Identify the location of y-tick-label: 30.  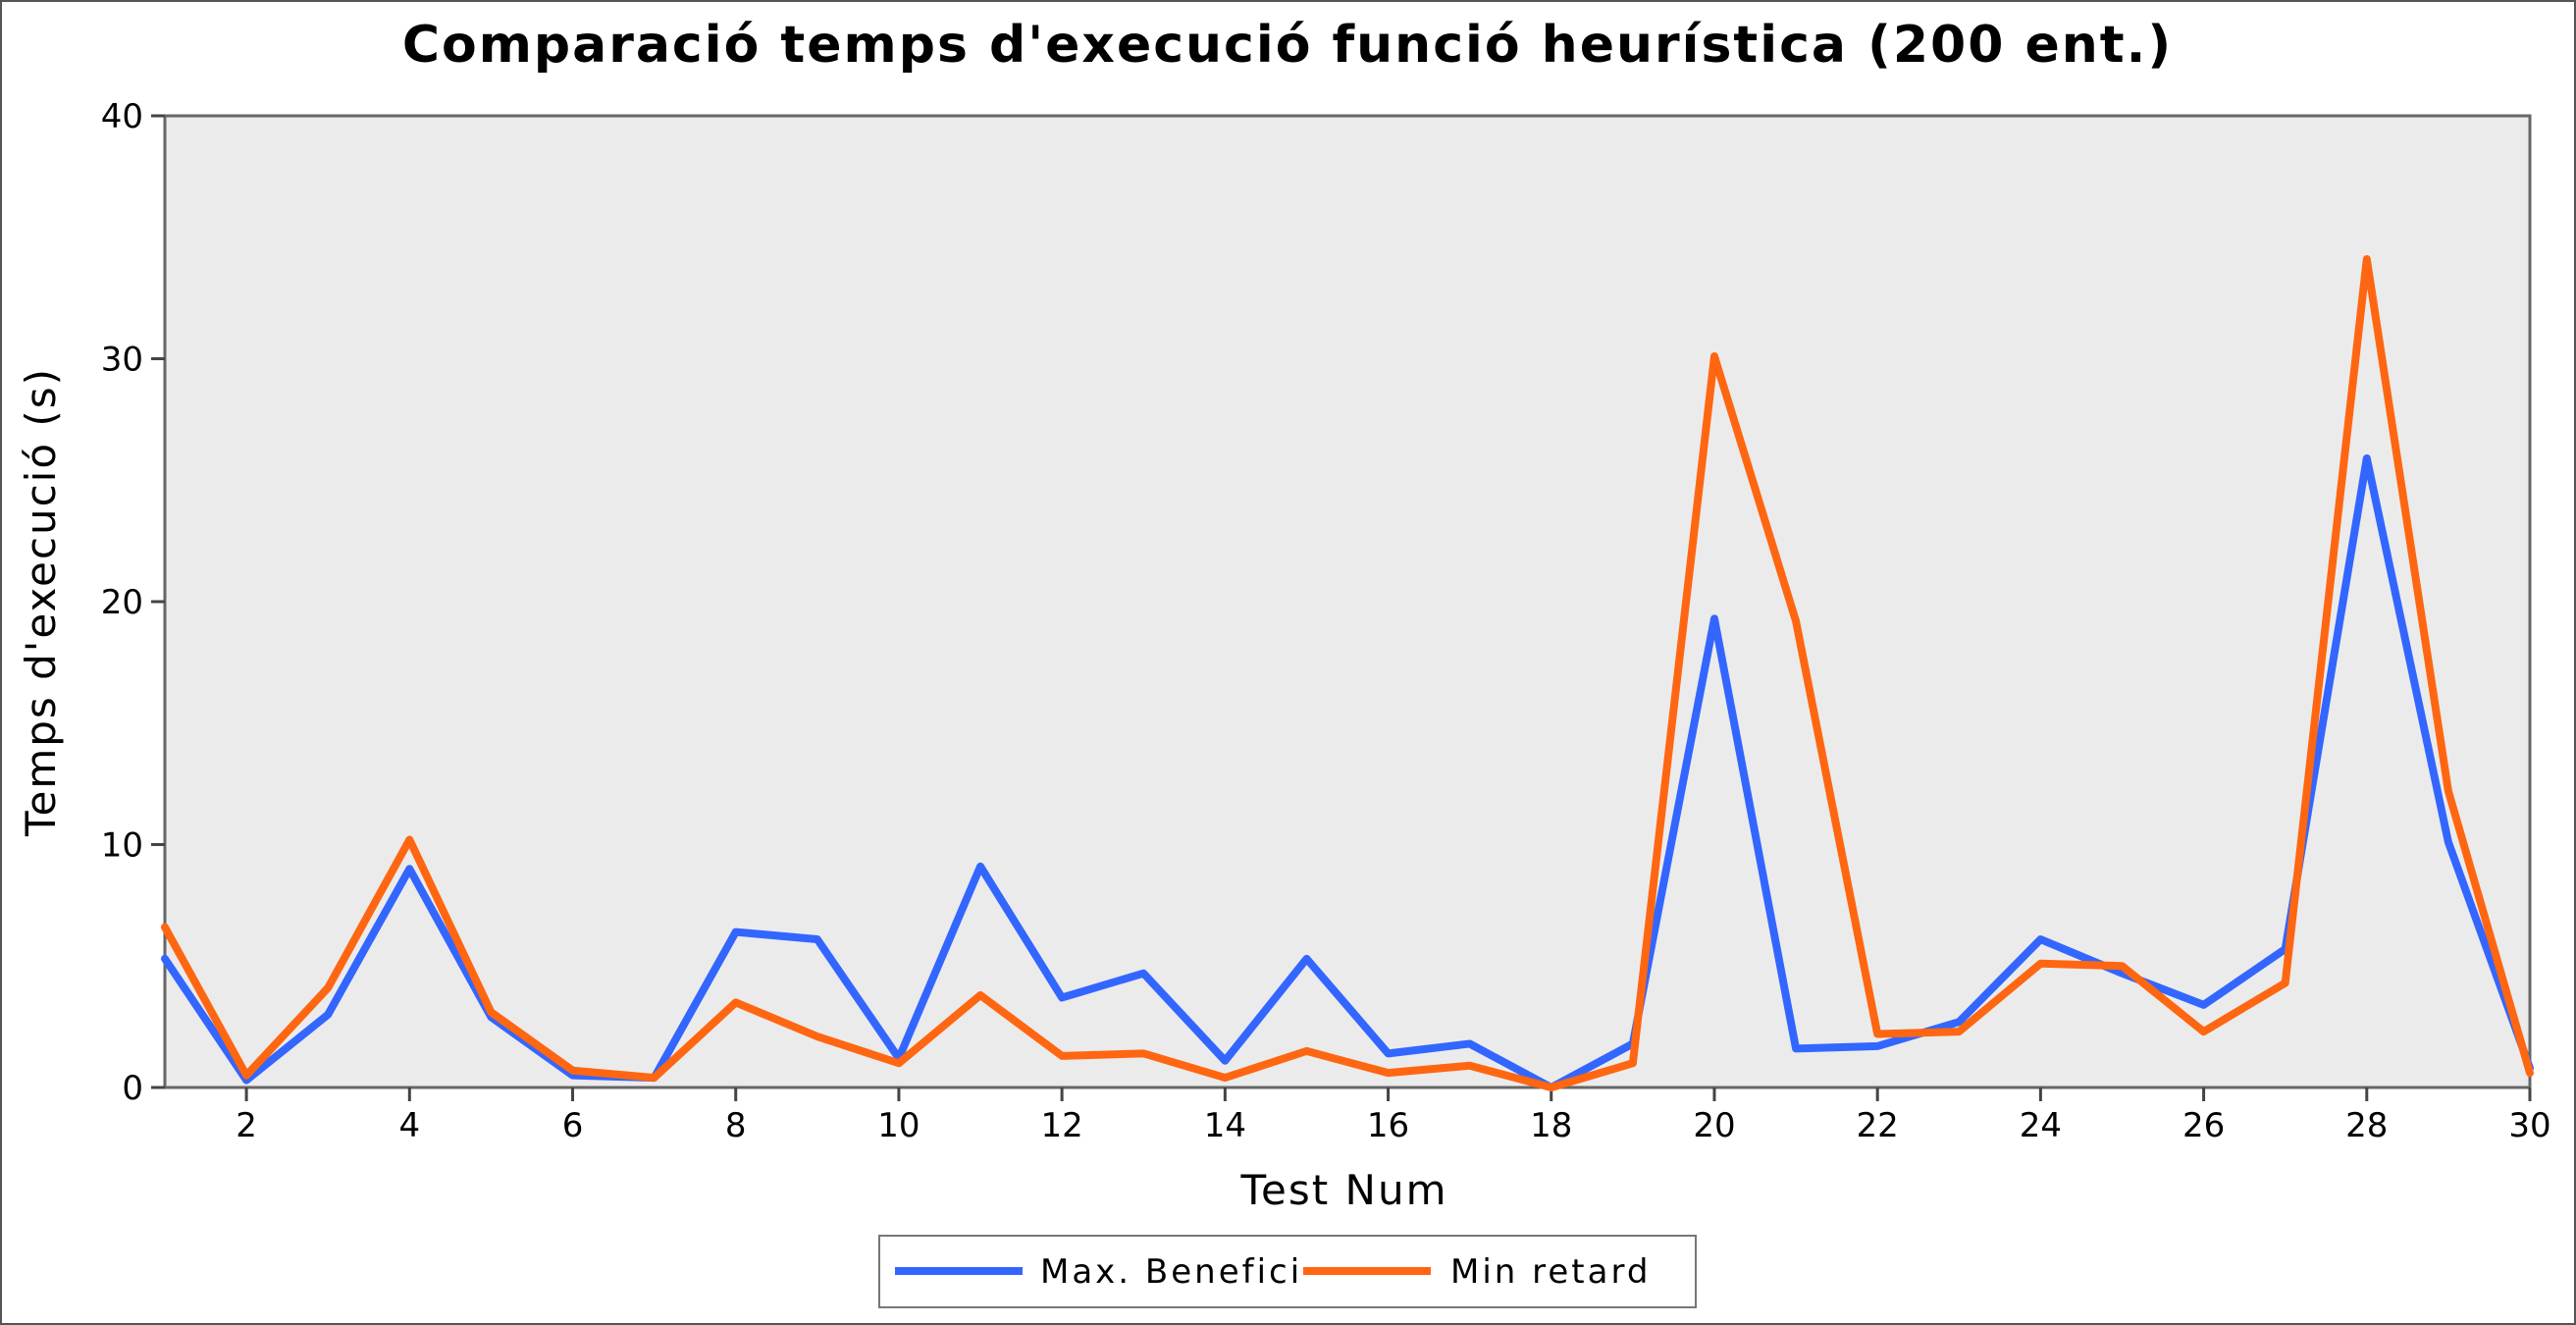
(122, 360).